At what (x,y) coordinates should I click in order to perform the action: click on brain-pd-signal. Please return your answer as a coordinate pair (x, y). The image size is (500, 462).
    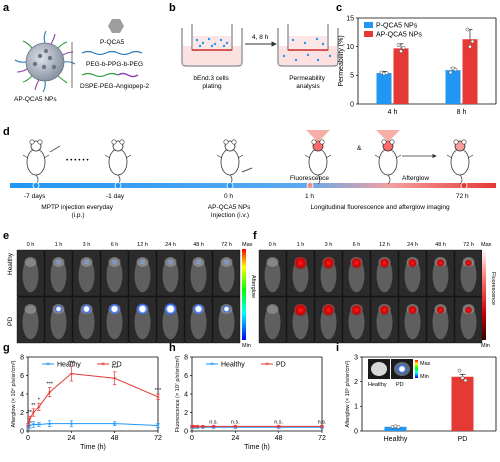
    Looking at the image, I should click on (402, 369).